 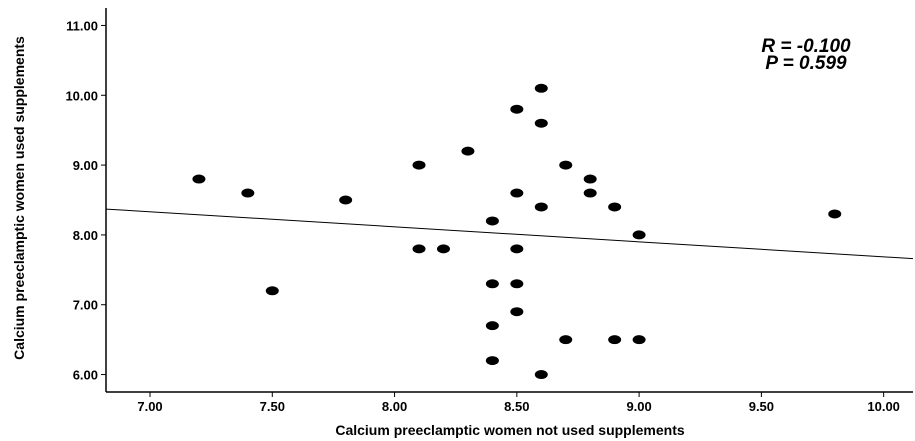 What do you see at coordinates (394, 406) in the screenshot?
I see `x-tick-label: 8.00` at bounding box center [394, 406].